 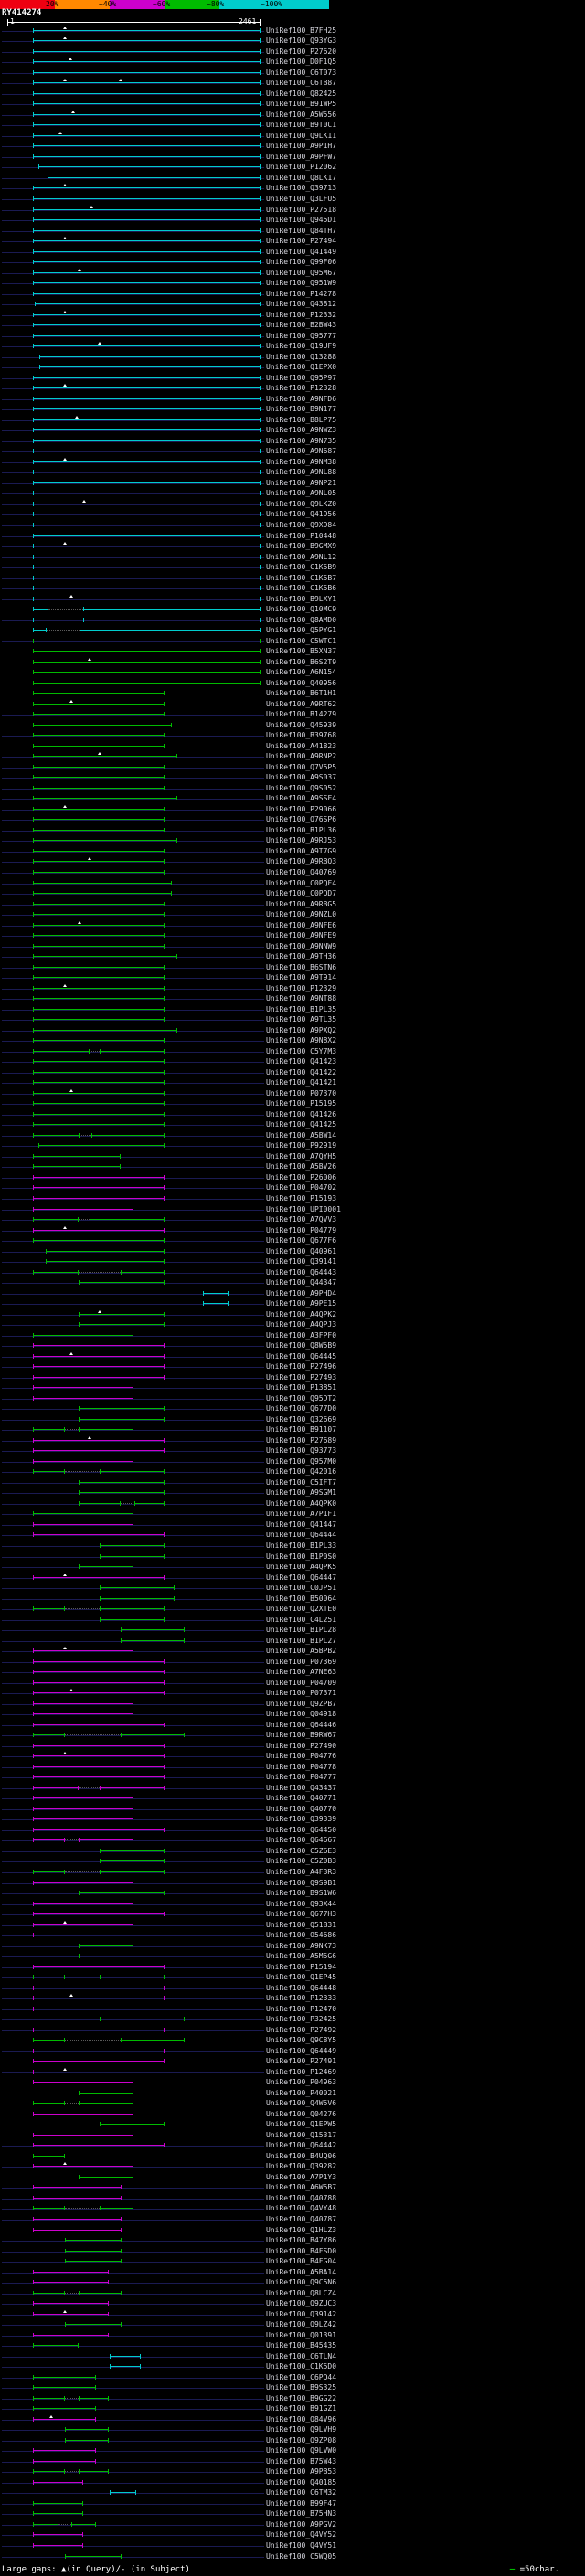 What do you see at coordinates (301, 1198) in the screenshot?
I see `hit-label: UniRef100_P15193` at bounding box center [301, 1198].